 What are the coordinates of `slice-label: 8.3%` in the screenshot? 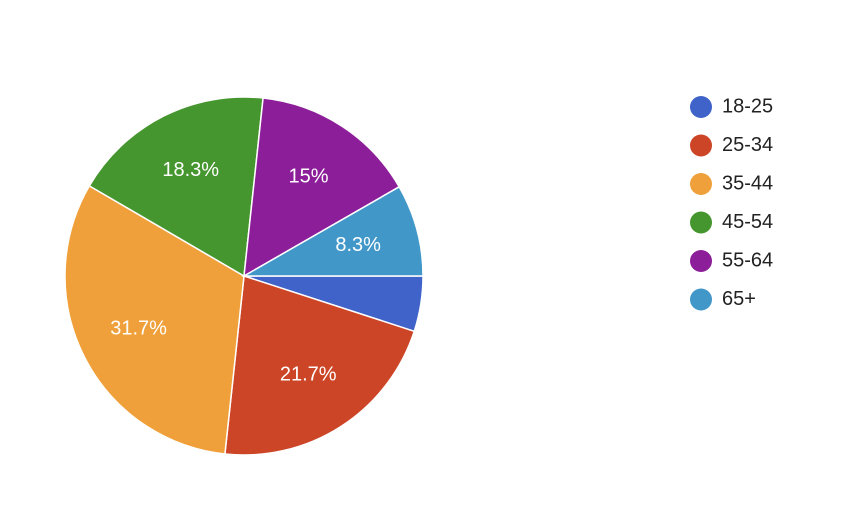 It's located at (358, 245).